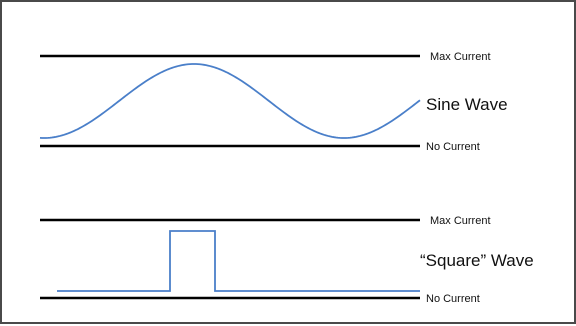 Image resolution: width=576 pixels, height=326 pixels. What do you see at coordinates (453, 299) in the screenshot?
I see `square-no-current-label: No Current` at bounding box center [453, 299].